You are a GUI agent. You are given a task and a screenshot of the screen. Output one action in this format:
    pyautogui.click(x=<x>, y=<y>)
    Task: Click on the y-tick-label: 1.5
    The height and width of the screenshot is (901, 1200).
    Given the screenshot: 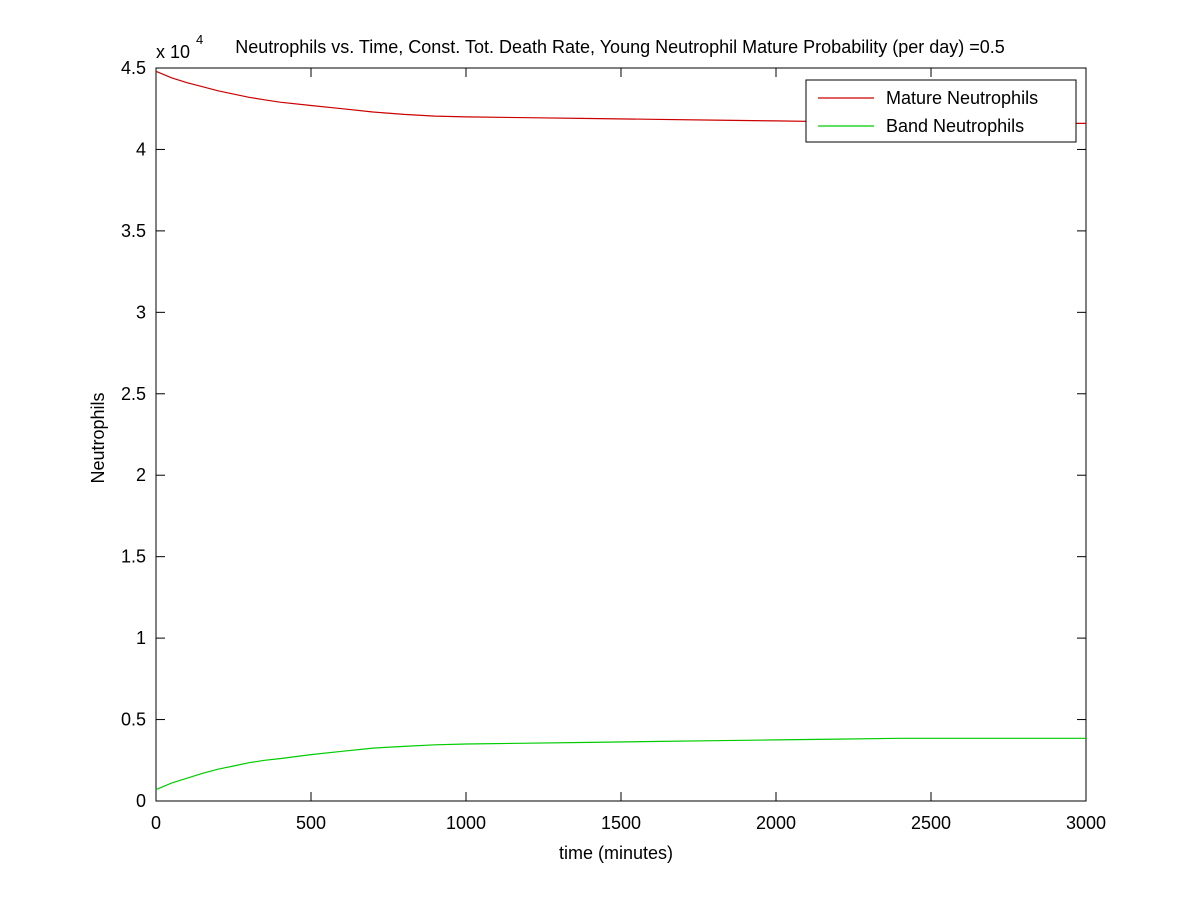 What is the action you would take?
    pyautogui.click(x=133, y=557)
    